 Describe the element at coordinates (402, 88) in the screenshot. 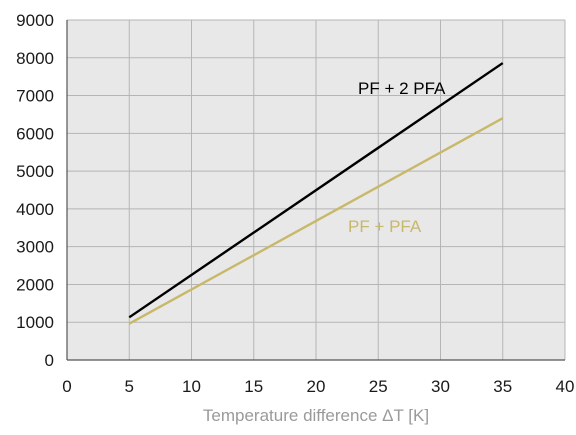

I see `series-label: PF + 2 PFA` at that location.